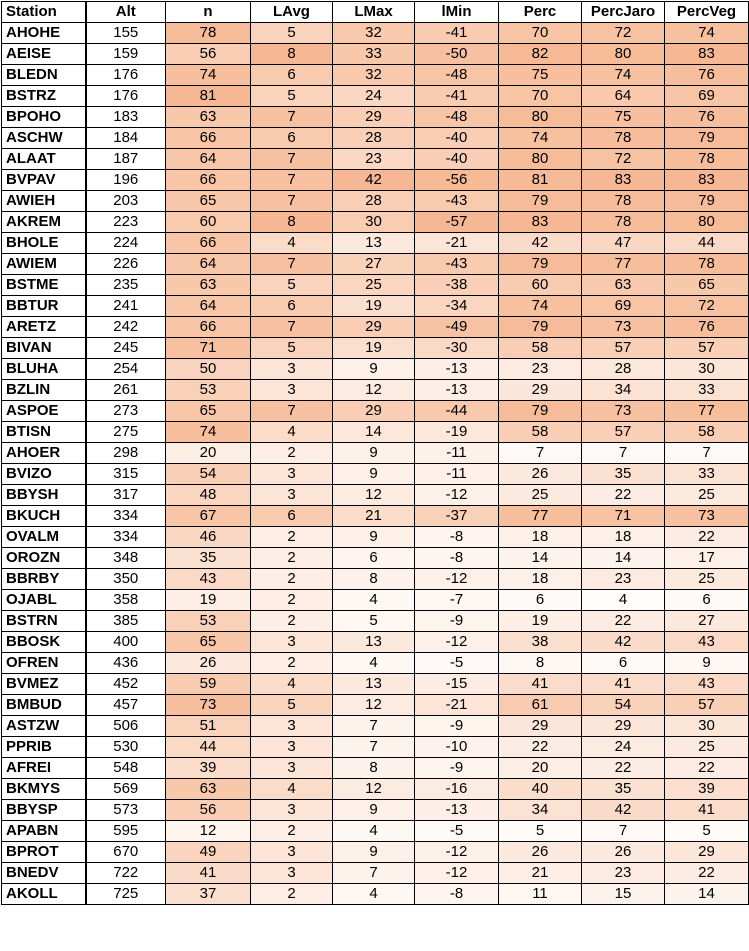 The height and width of the screenshot is (951, 749). I want to click on table-row: BBYSP 573 56 3 9 -13 34 42 41, so click(375, 810).